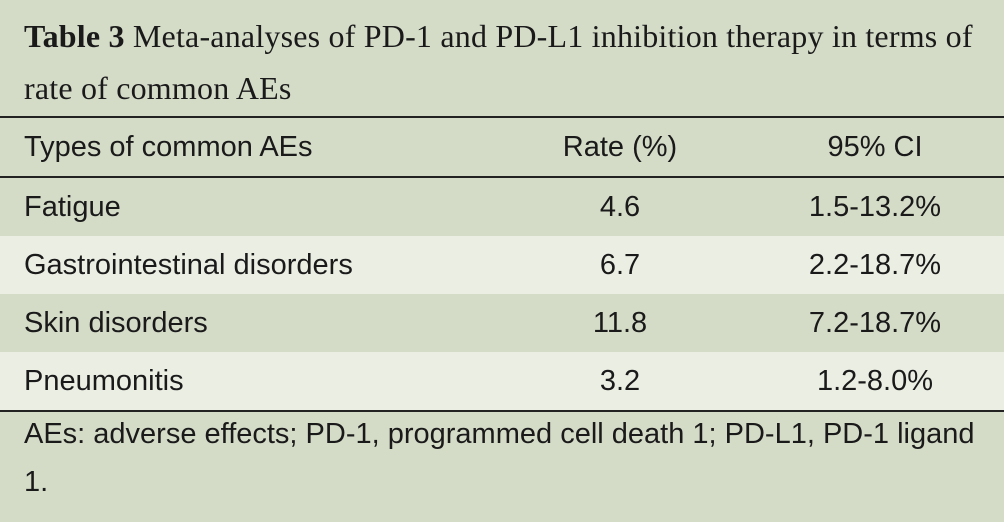  I want to click on table-header-rule, so click(502, 177).